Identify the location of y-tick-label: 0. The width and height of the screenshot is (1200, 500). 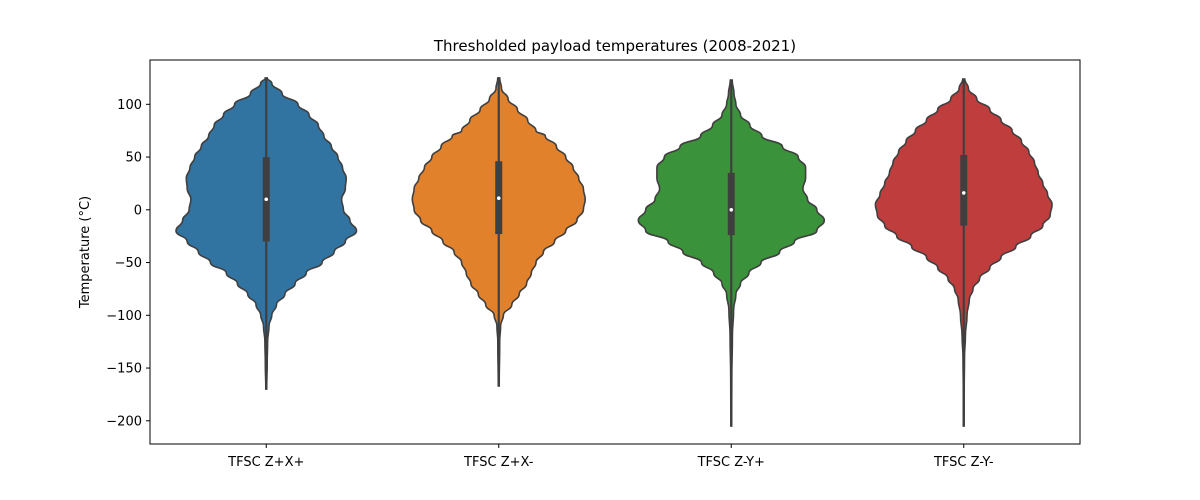
(138, 210).